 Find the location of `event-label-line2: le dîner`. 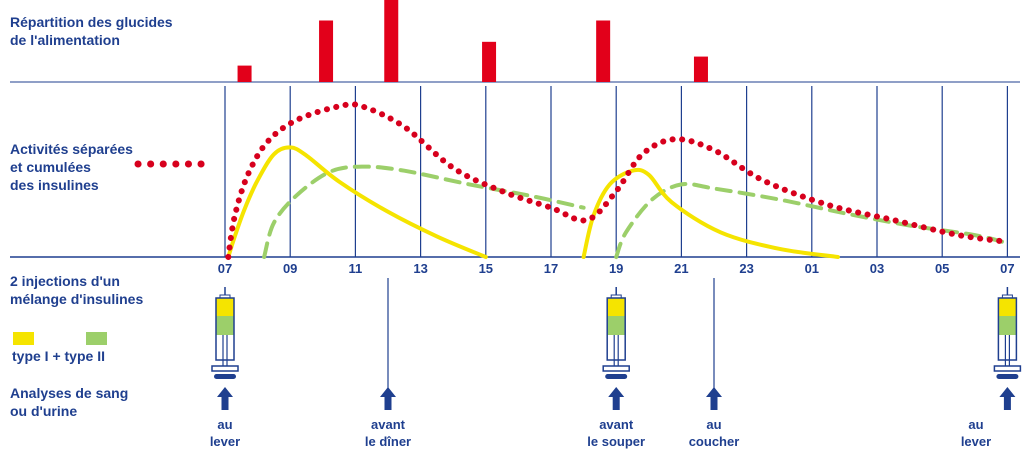

event-label-line2: le dîner is located at coordinates (388, 441).